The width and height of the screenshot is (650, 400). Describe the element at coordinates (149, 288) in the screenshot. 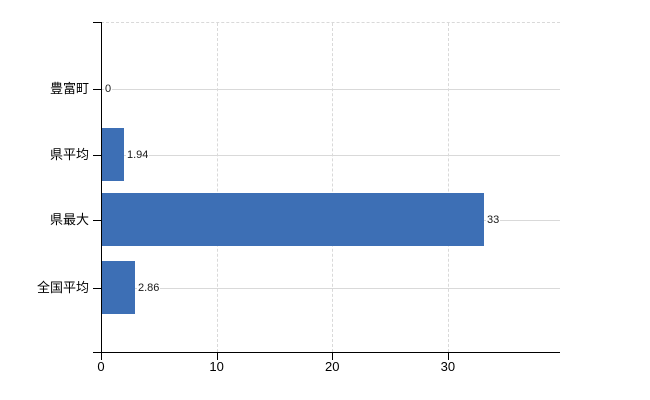

I see `value-label: 2.86` at that location.